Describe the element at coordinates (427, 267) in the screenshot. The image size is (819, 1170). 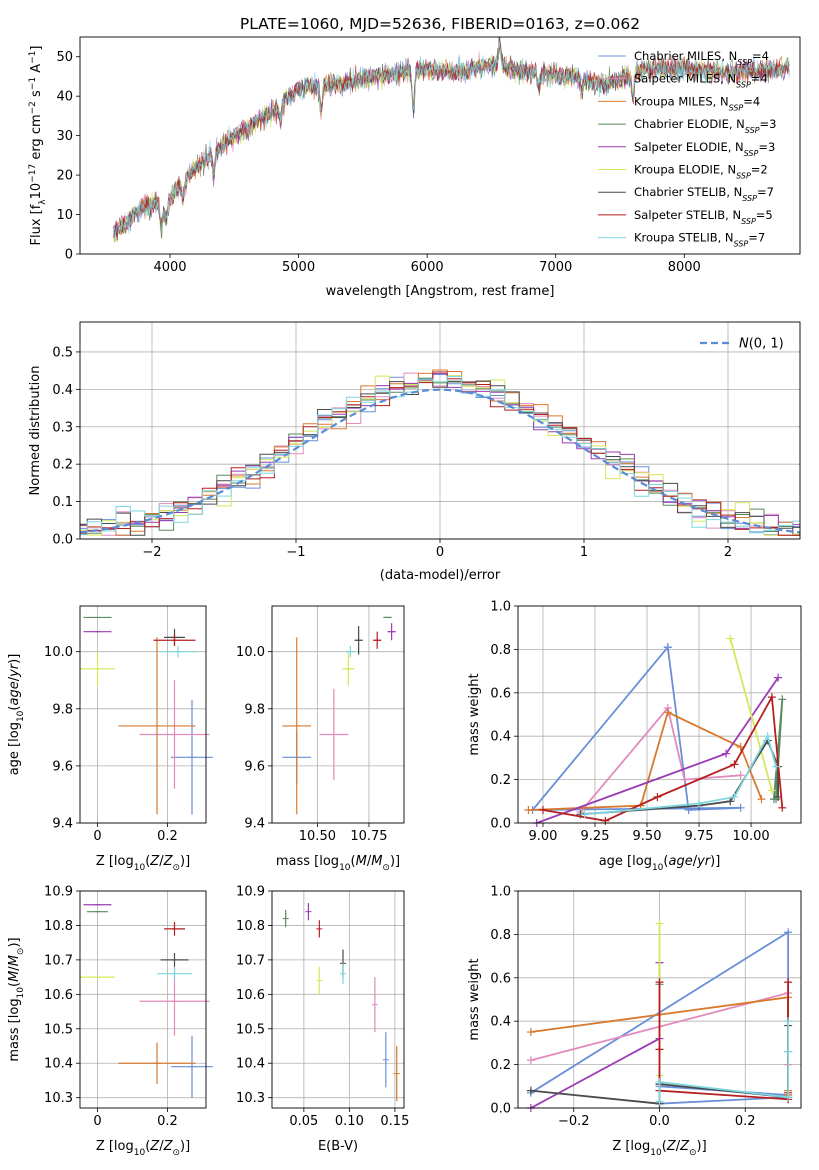
I see `x-tick-label: 6000` at that location.